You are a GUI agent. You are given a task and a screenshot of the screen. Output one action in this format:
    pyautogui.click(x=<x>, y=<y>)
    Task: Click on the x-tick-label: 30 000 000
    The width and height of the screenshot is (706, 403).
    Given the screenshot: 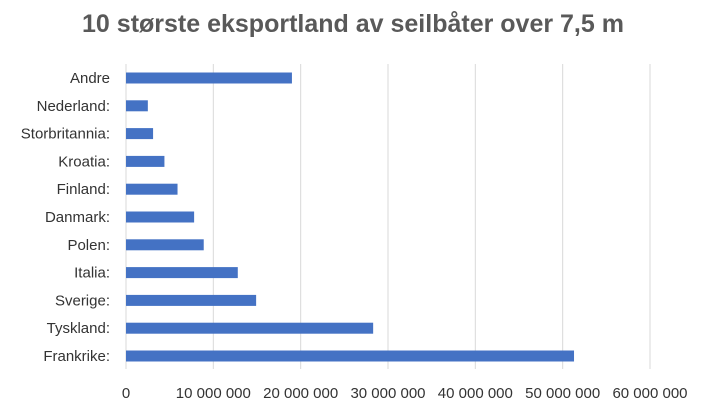 What is the action you would take?
    pyautogui.click(x=387, y=393)
    